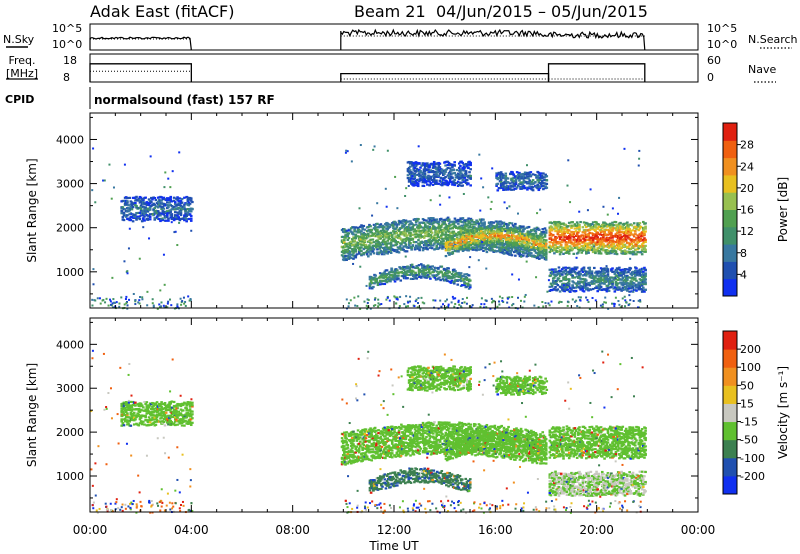 This screenshot has height=554, width=800. Describe the element at coordinates (493, 39) in the screenshot. I see `nsky-series` at that location.